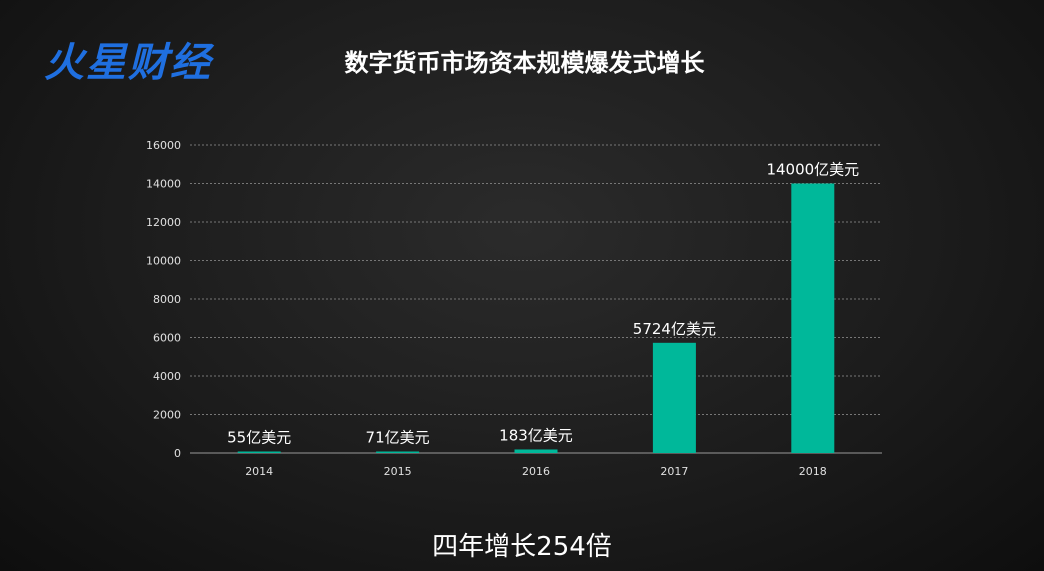 The height and width of the screenshot is (571, 1044). I want to click on y-tick-label: 8000, so click(167, 299).